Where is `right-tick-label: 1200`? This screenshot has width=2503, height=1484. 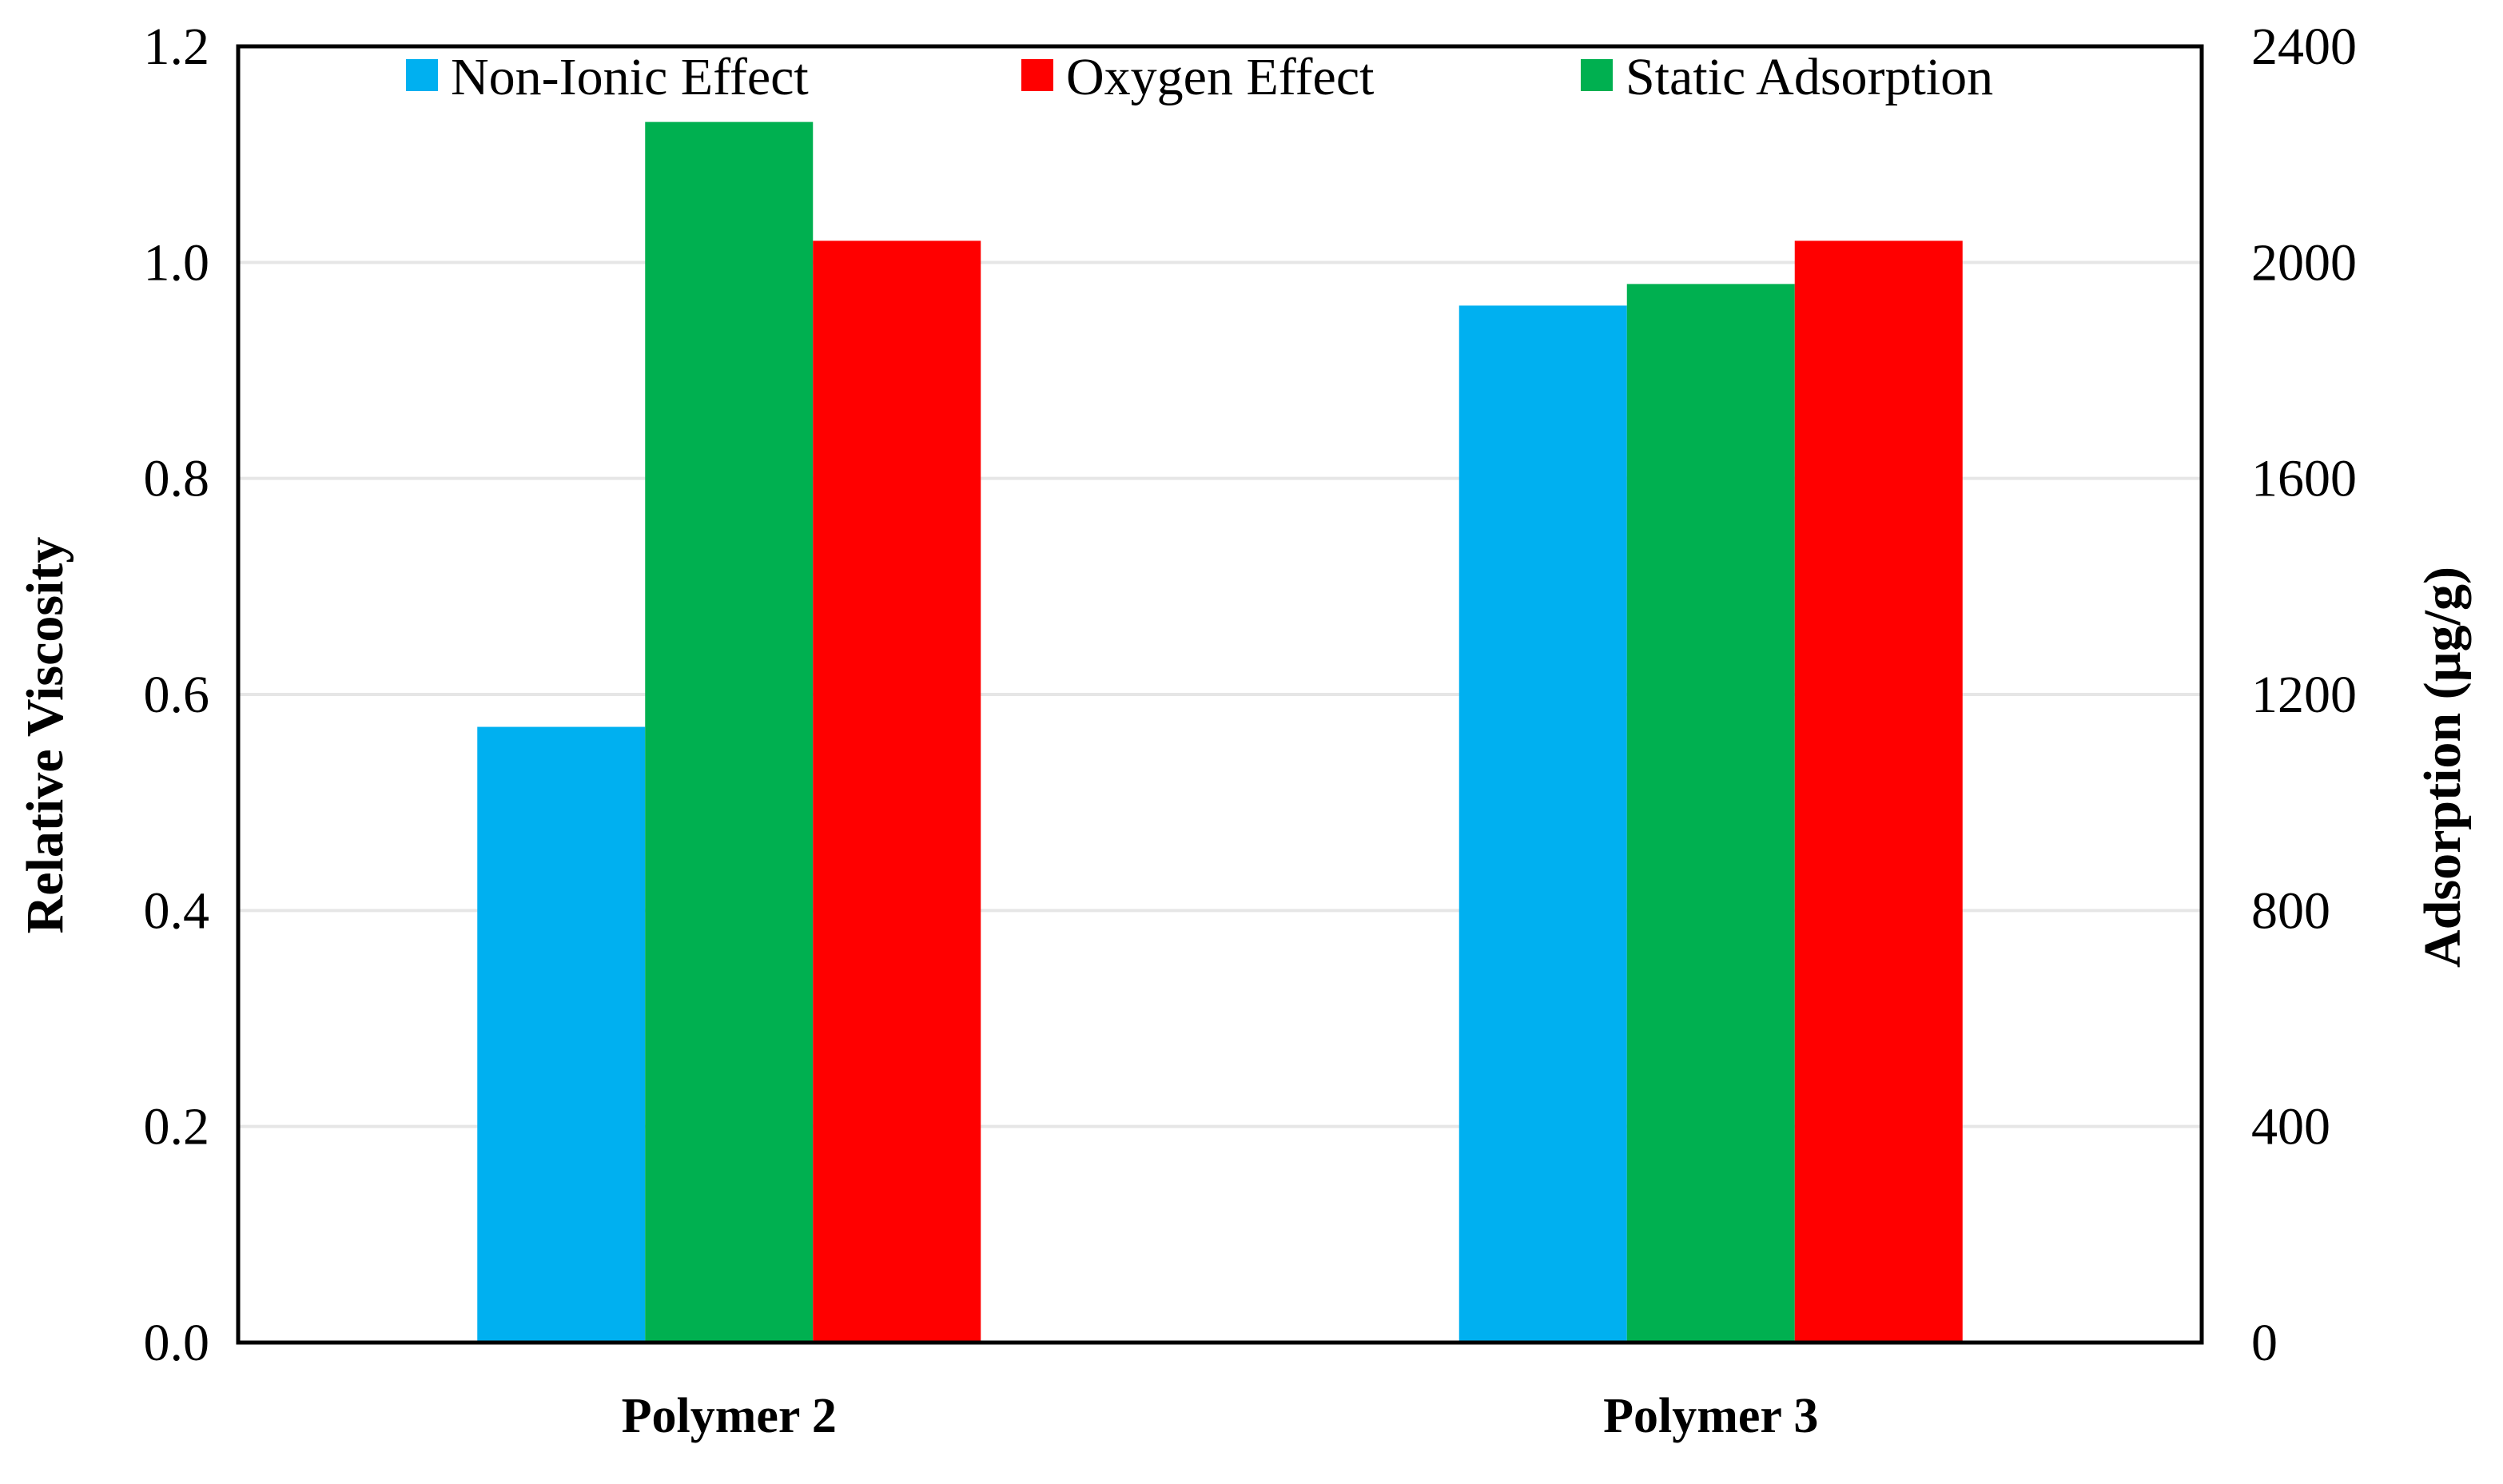 right-tick-label: 1200 is located at coordinates (2304, 695).